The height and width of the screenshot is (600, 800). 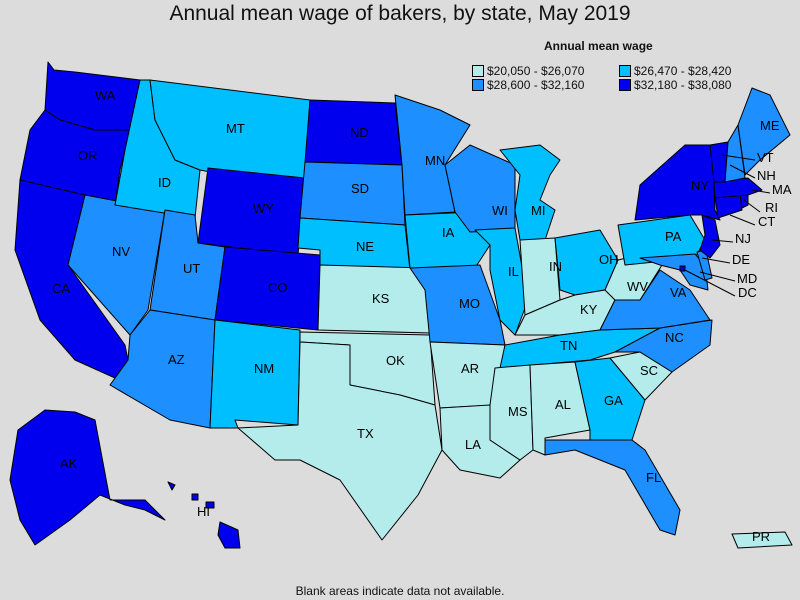 What do you see at coordinates (747, 292) in the screenshot?
I see `state-label-DC: DC` at bounding box center [747, 292].